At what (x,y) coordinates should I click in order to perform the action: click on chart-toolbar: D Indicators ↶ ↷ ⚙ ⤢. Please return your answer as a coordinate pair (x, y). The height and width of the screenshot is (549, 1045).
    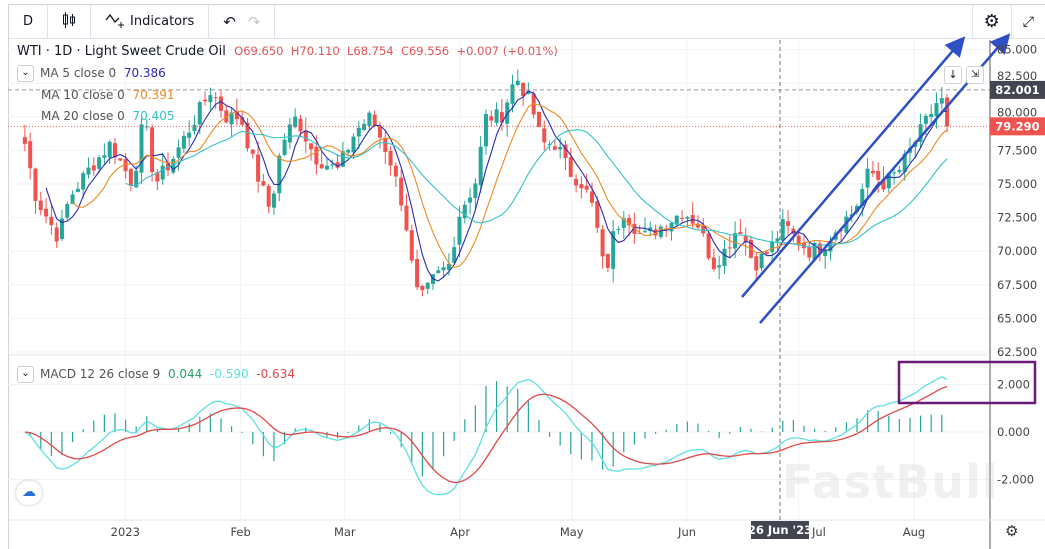
    Looking at the image, I should click on (527, 21).